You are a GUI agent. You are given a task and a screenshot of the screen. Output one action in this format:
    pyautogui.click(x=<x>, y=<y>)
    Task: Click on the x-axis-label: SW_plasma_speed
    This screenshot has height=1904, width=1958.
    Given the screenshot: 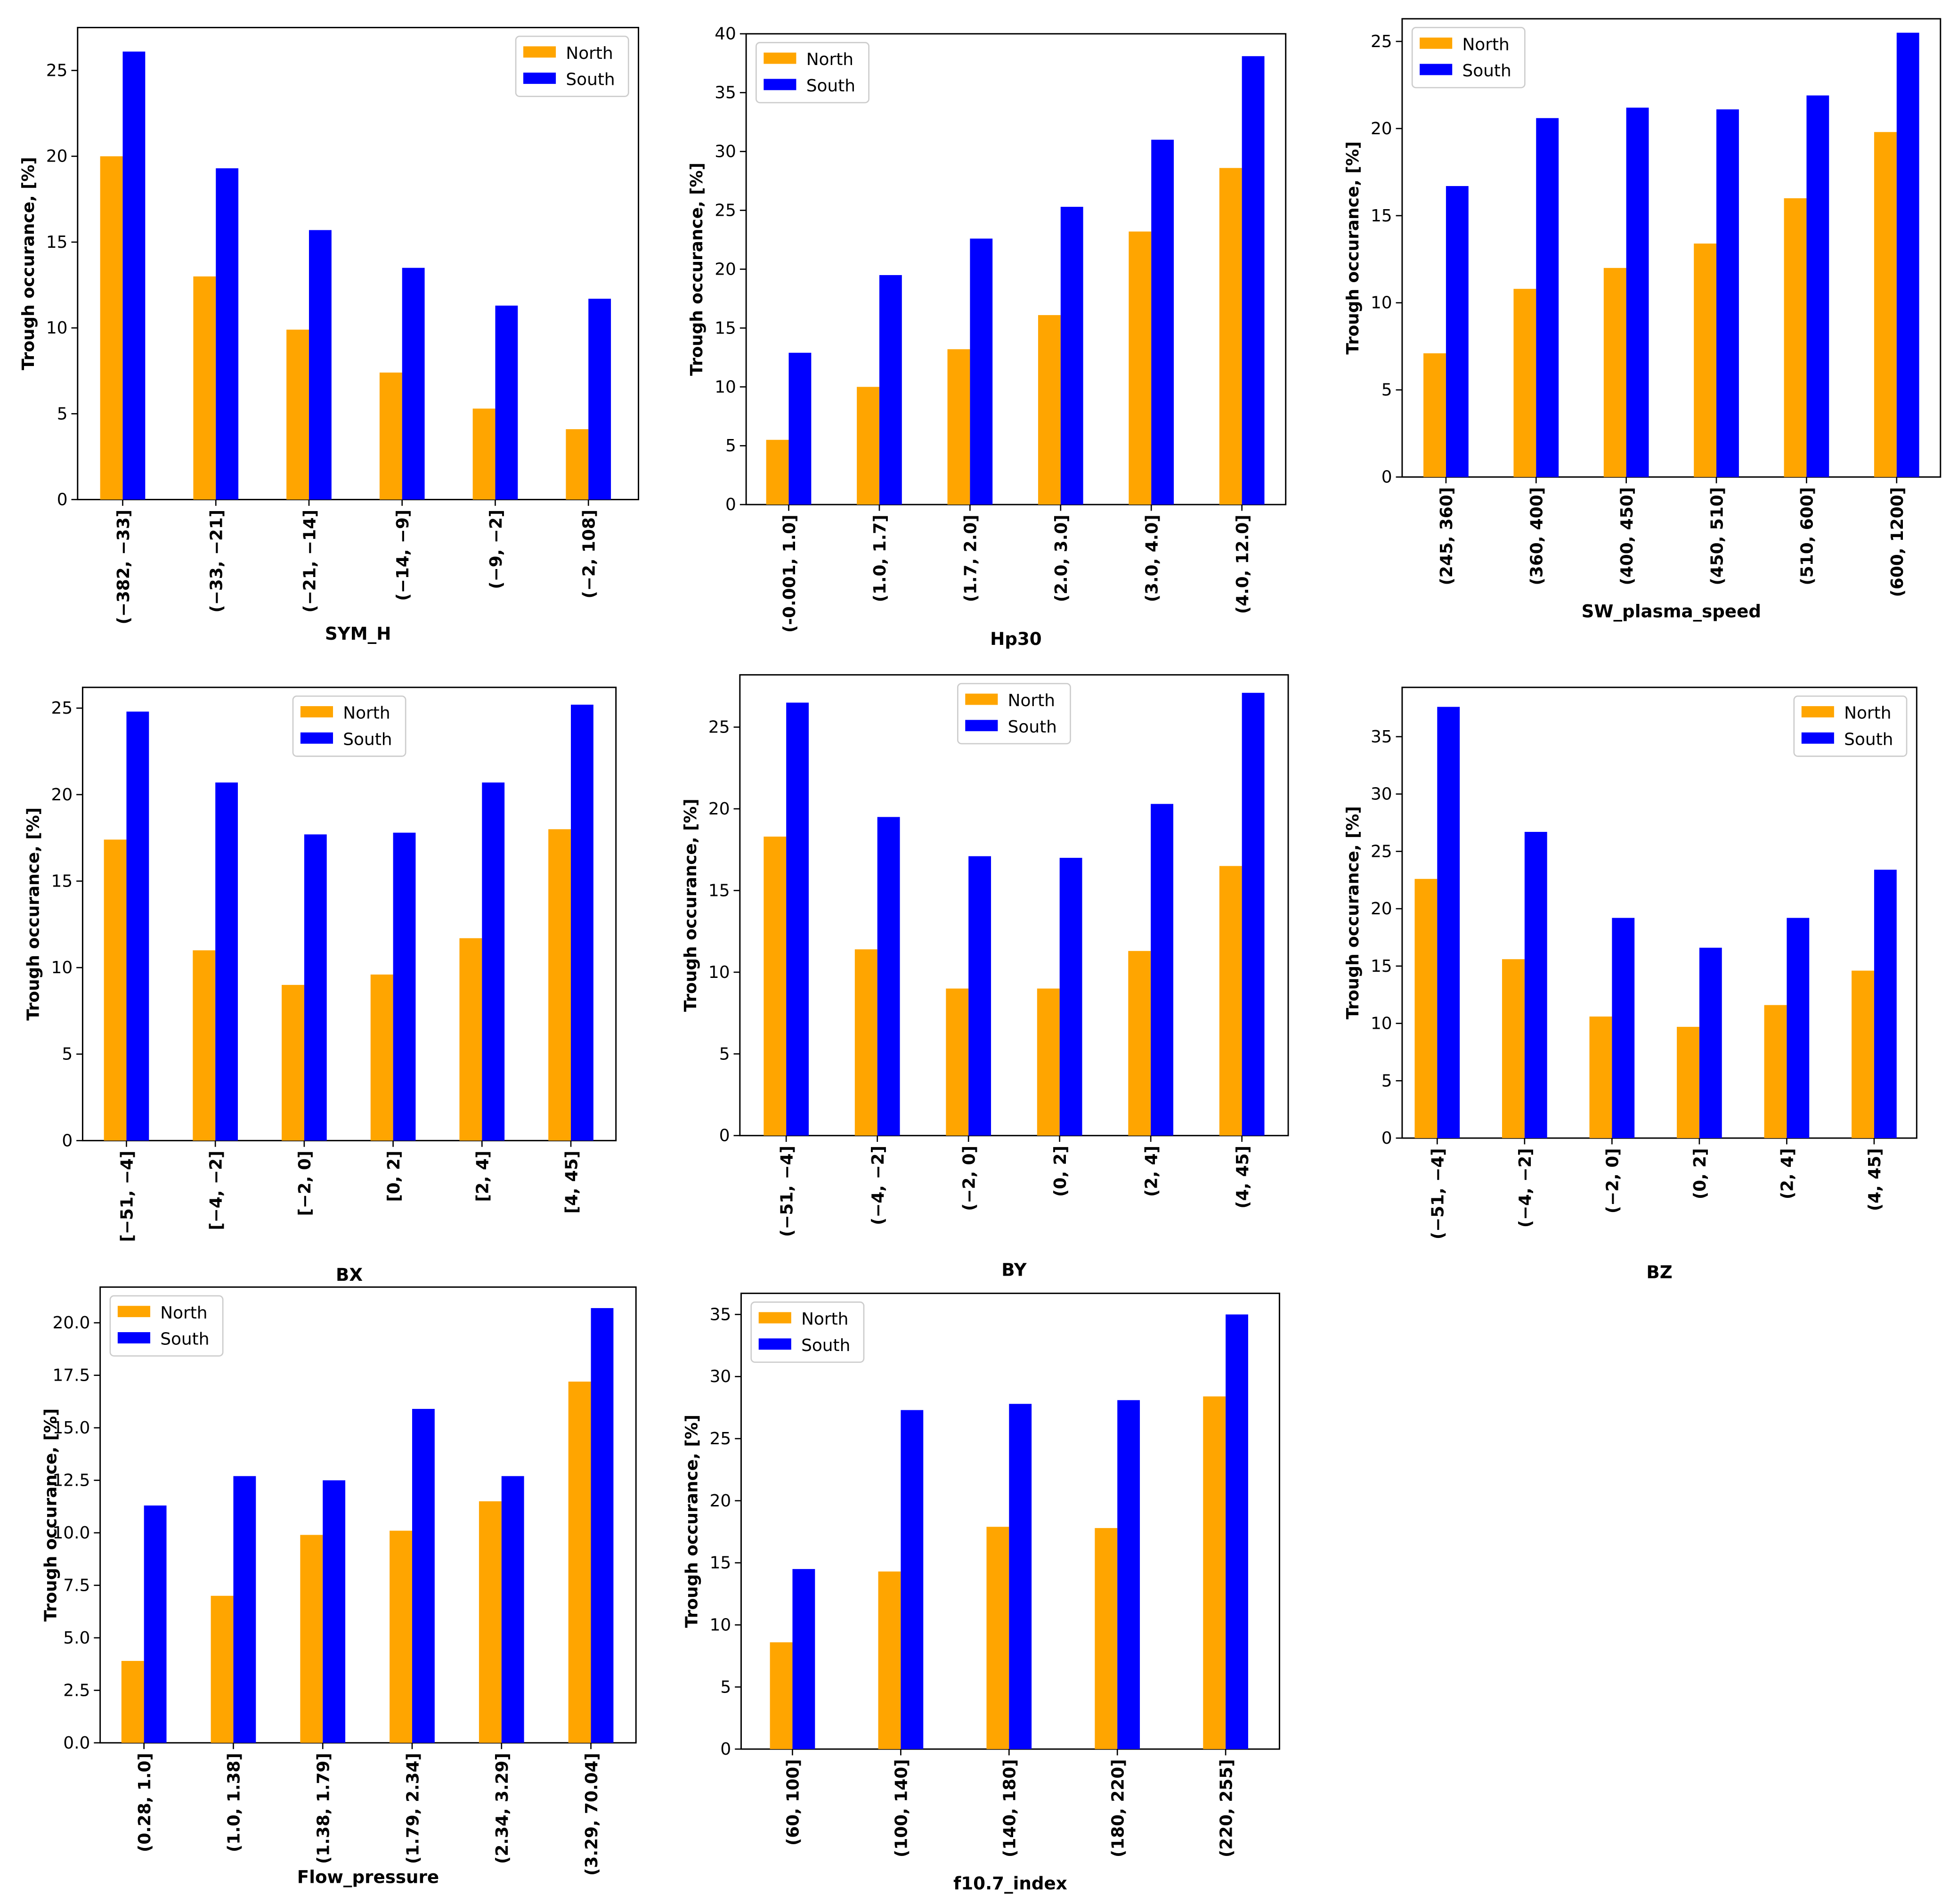 What is the action you would take?
    pyautogui.click(x=1671, y=611)
    